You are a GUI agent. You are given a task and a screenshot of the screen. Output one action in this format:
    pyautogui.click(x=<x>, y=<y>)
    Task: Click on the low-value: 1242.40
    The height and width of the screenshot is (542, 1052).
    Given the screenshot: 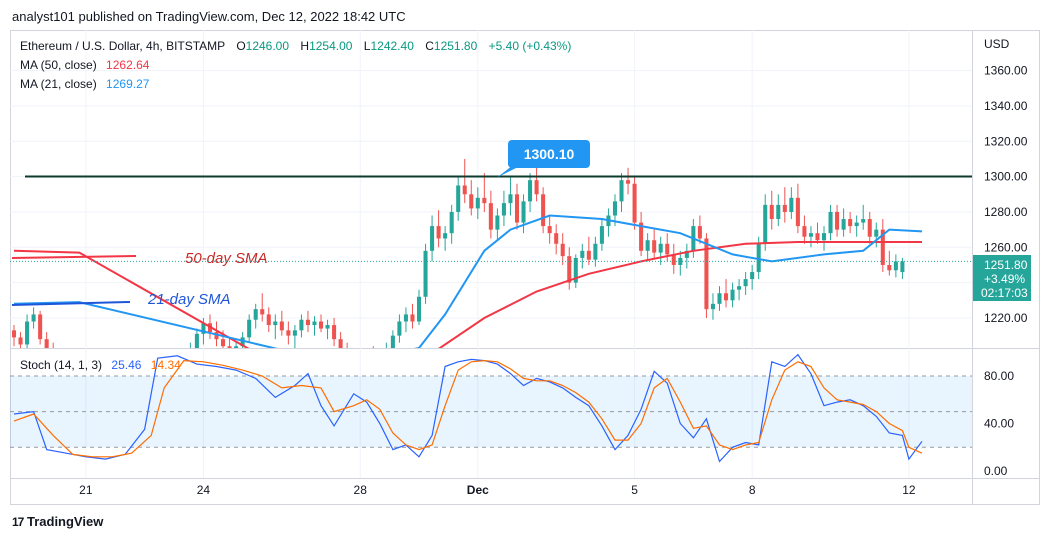 What is the action you would take?
    pyautogui.click(x=392, y=46)
    